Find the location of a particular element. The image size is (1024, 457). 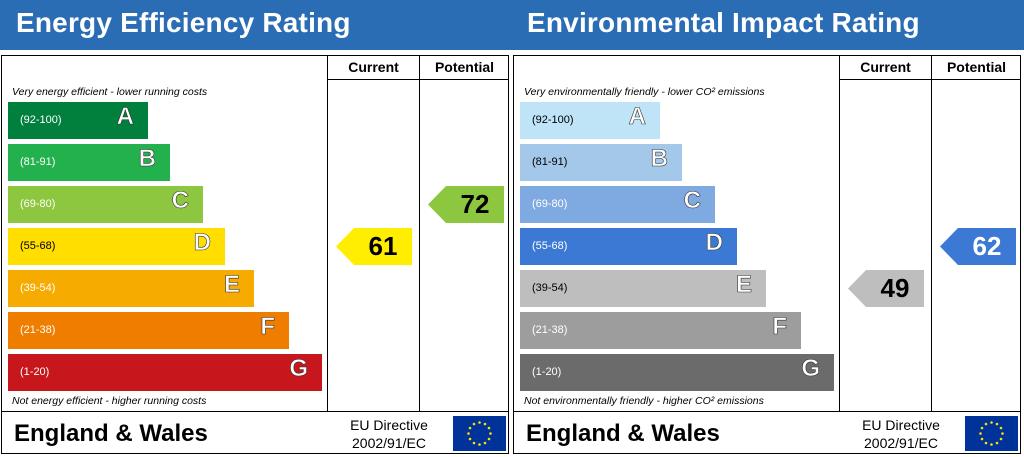

current-rating-indicator: 61 is located at coordinates (374, 246).